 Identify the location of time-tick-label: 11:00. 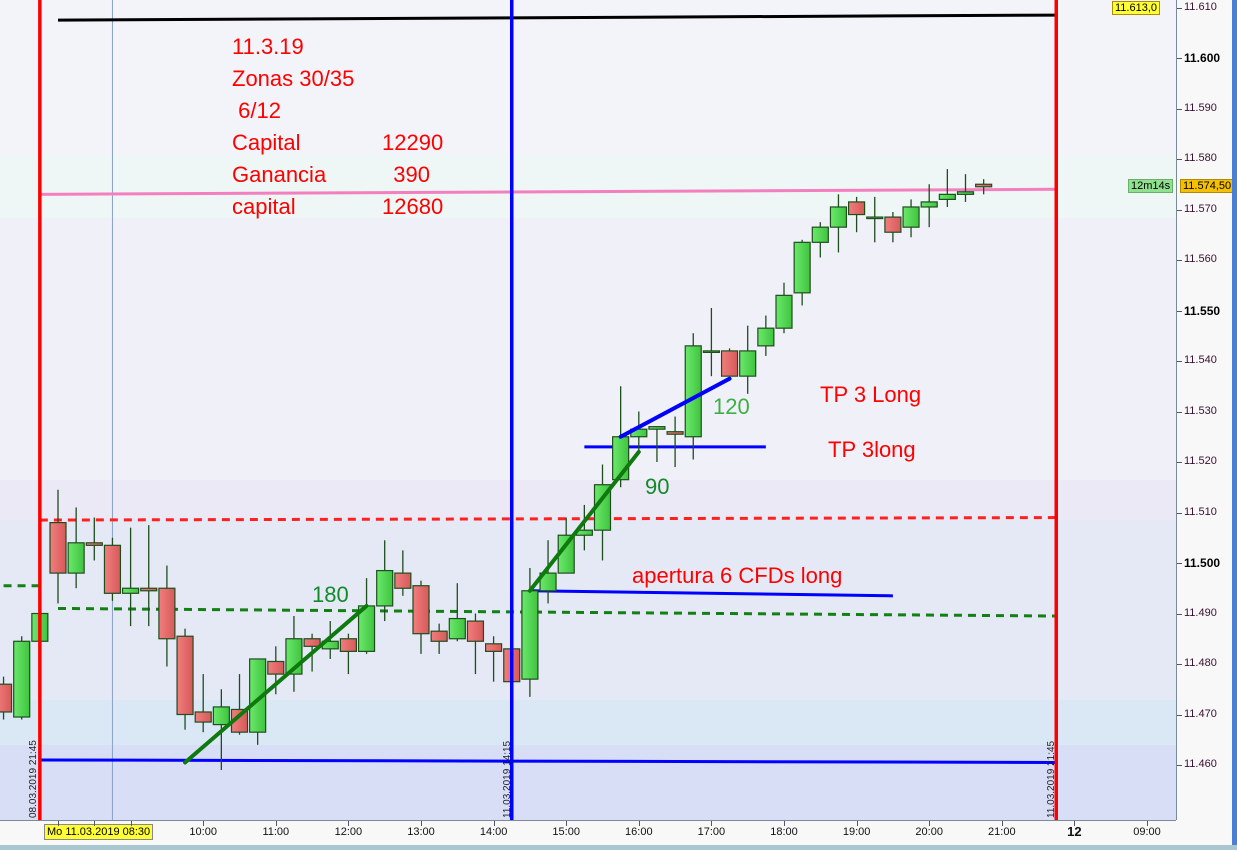
(276, 832).